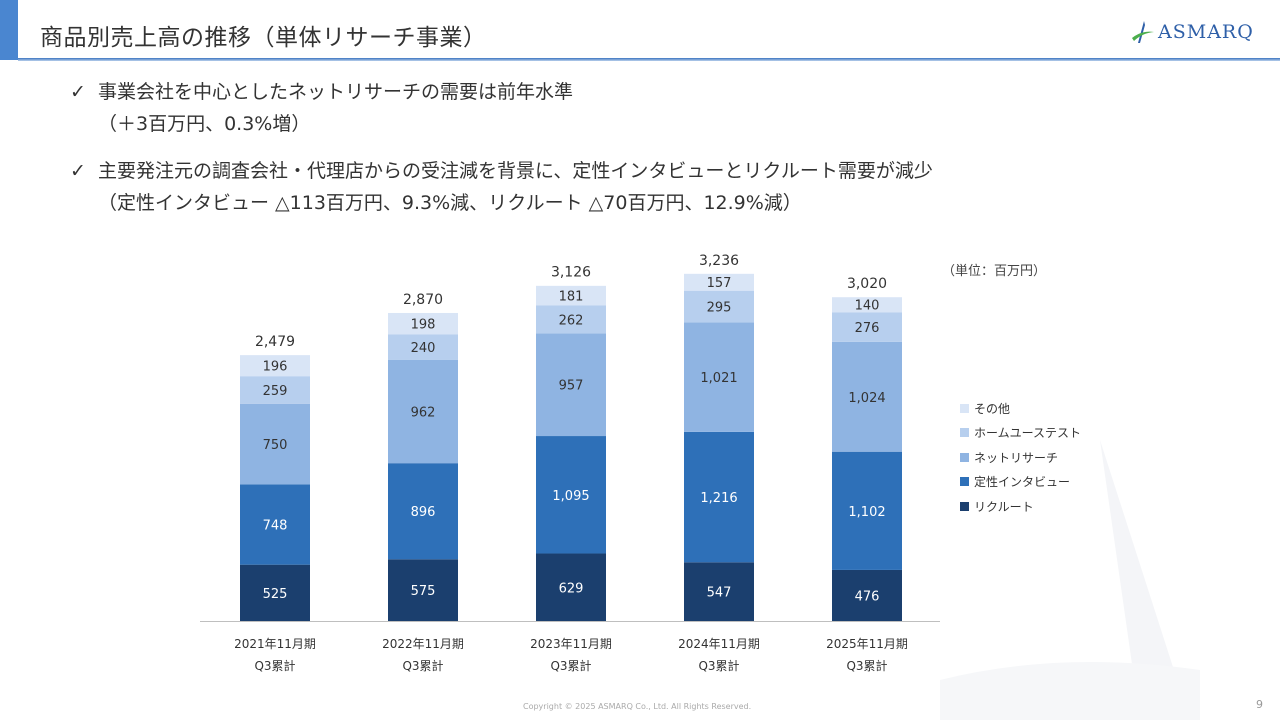  What do you see at coordinates (1016, 457) in the screenshot?
I see `legend-label: ネットリサーチ` at bounding box center [1016, 457].